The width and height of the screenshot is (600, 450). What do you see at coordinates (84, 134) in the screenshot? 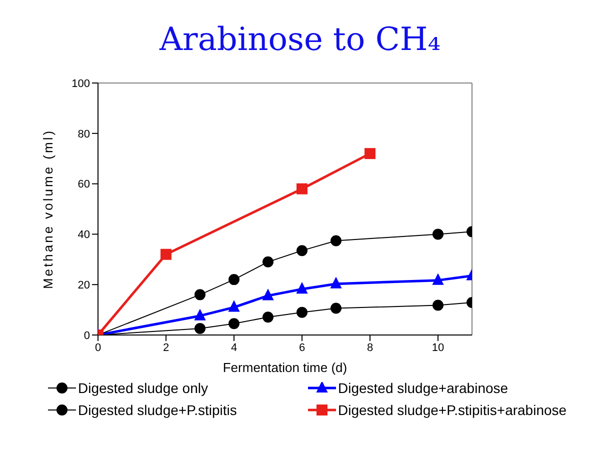
I see `y-tick-label: 80` at bounding box center [84, 134].